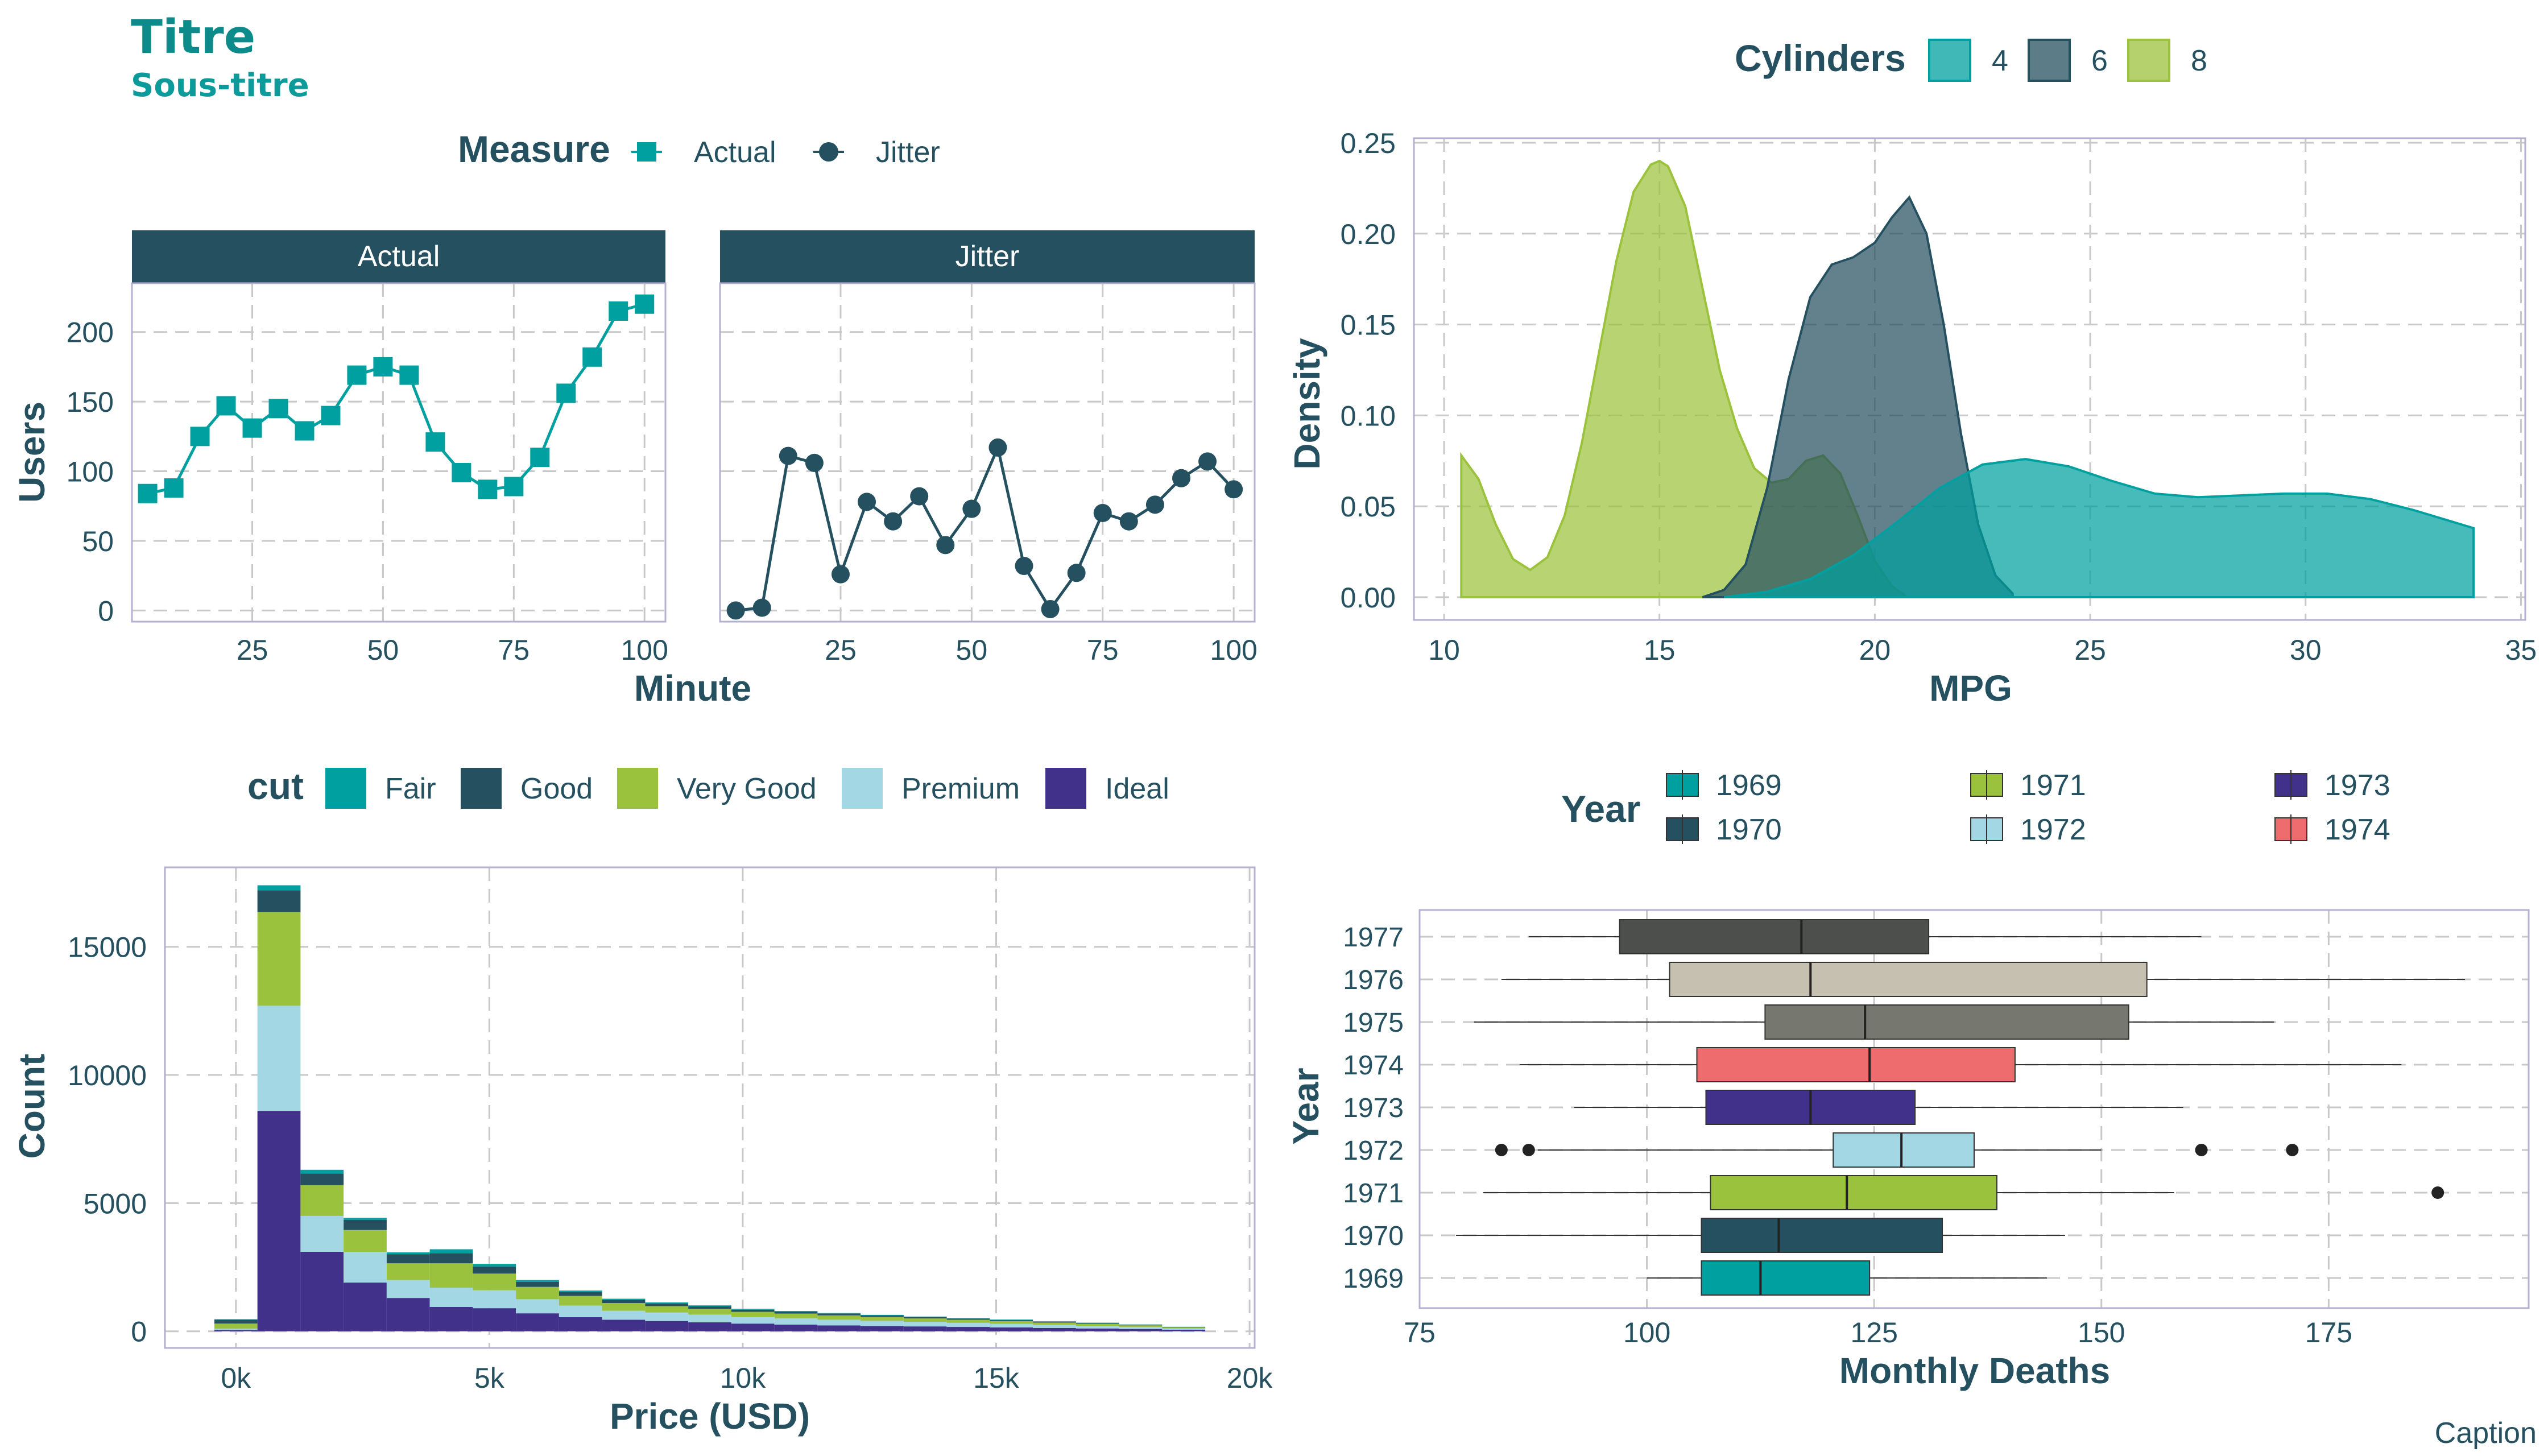 The height and width of the screenshot is (1456, 2548). Describe the element at coordinates (1646, 1333) in the screenshot. I see `x-tick-label: 100` at that location.